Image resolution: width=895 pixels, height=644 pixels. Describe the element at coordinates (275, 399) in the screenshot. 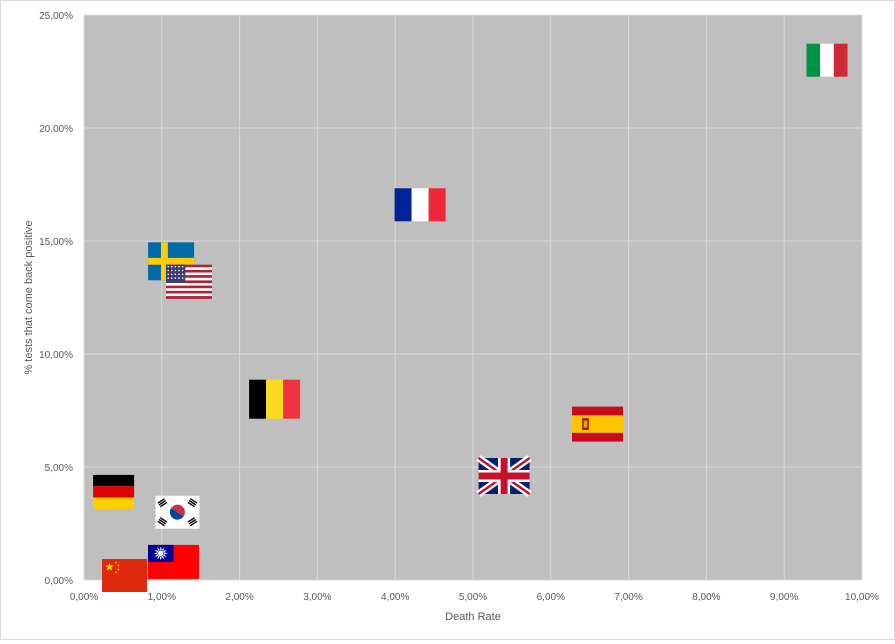

I see `belgium-flag` at that location.